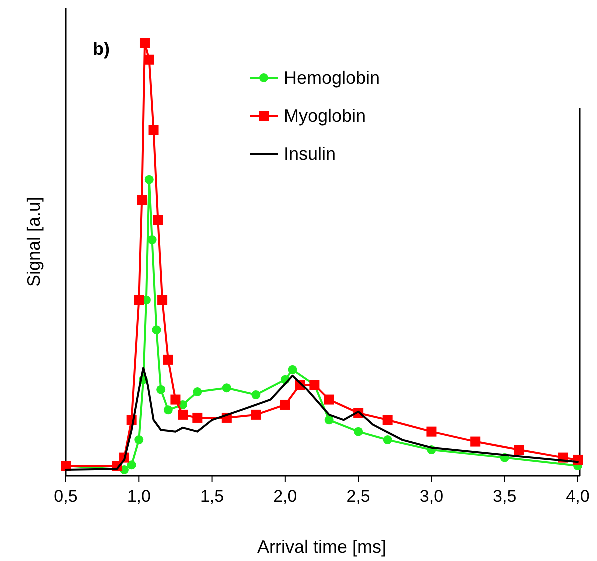 The image size is (597, 561). I want to click on annotation: b), so click(101, 49).